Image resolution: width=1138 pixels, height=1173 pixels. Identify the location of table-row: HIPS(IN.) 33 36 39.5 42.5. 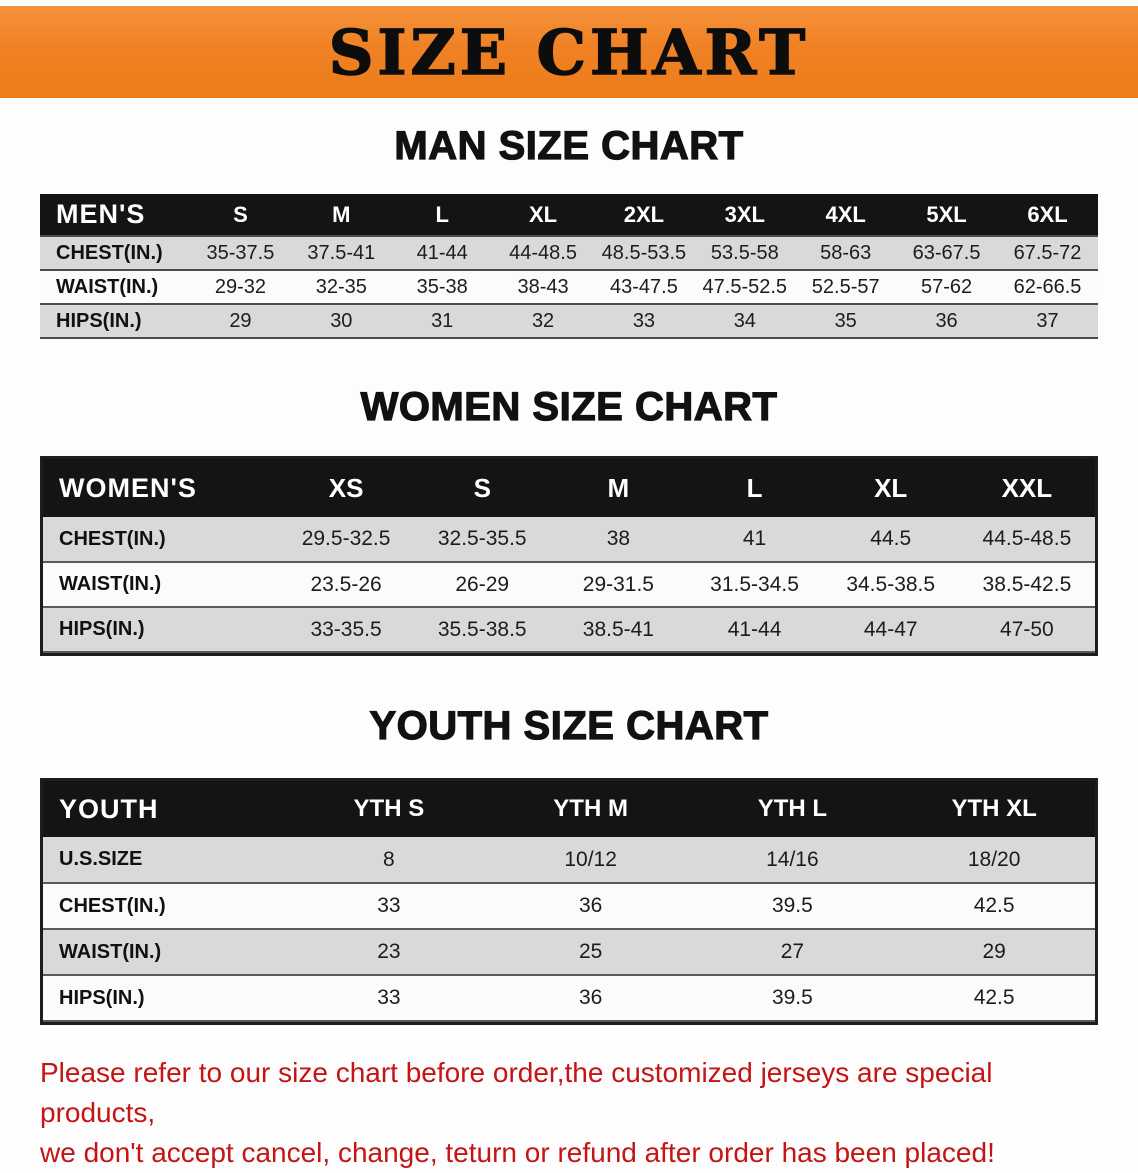
(569, 998).